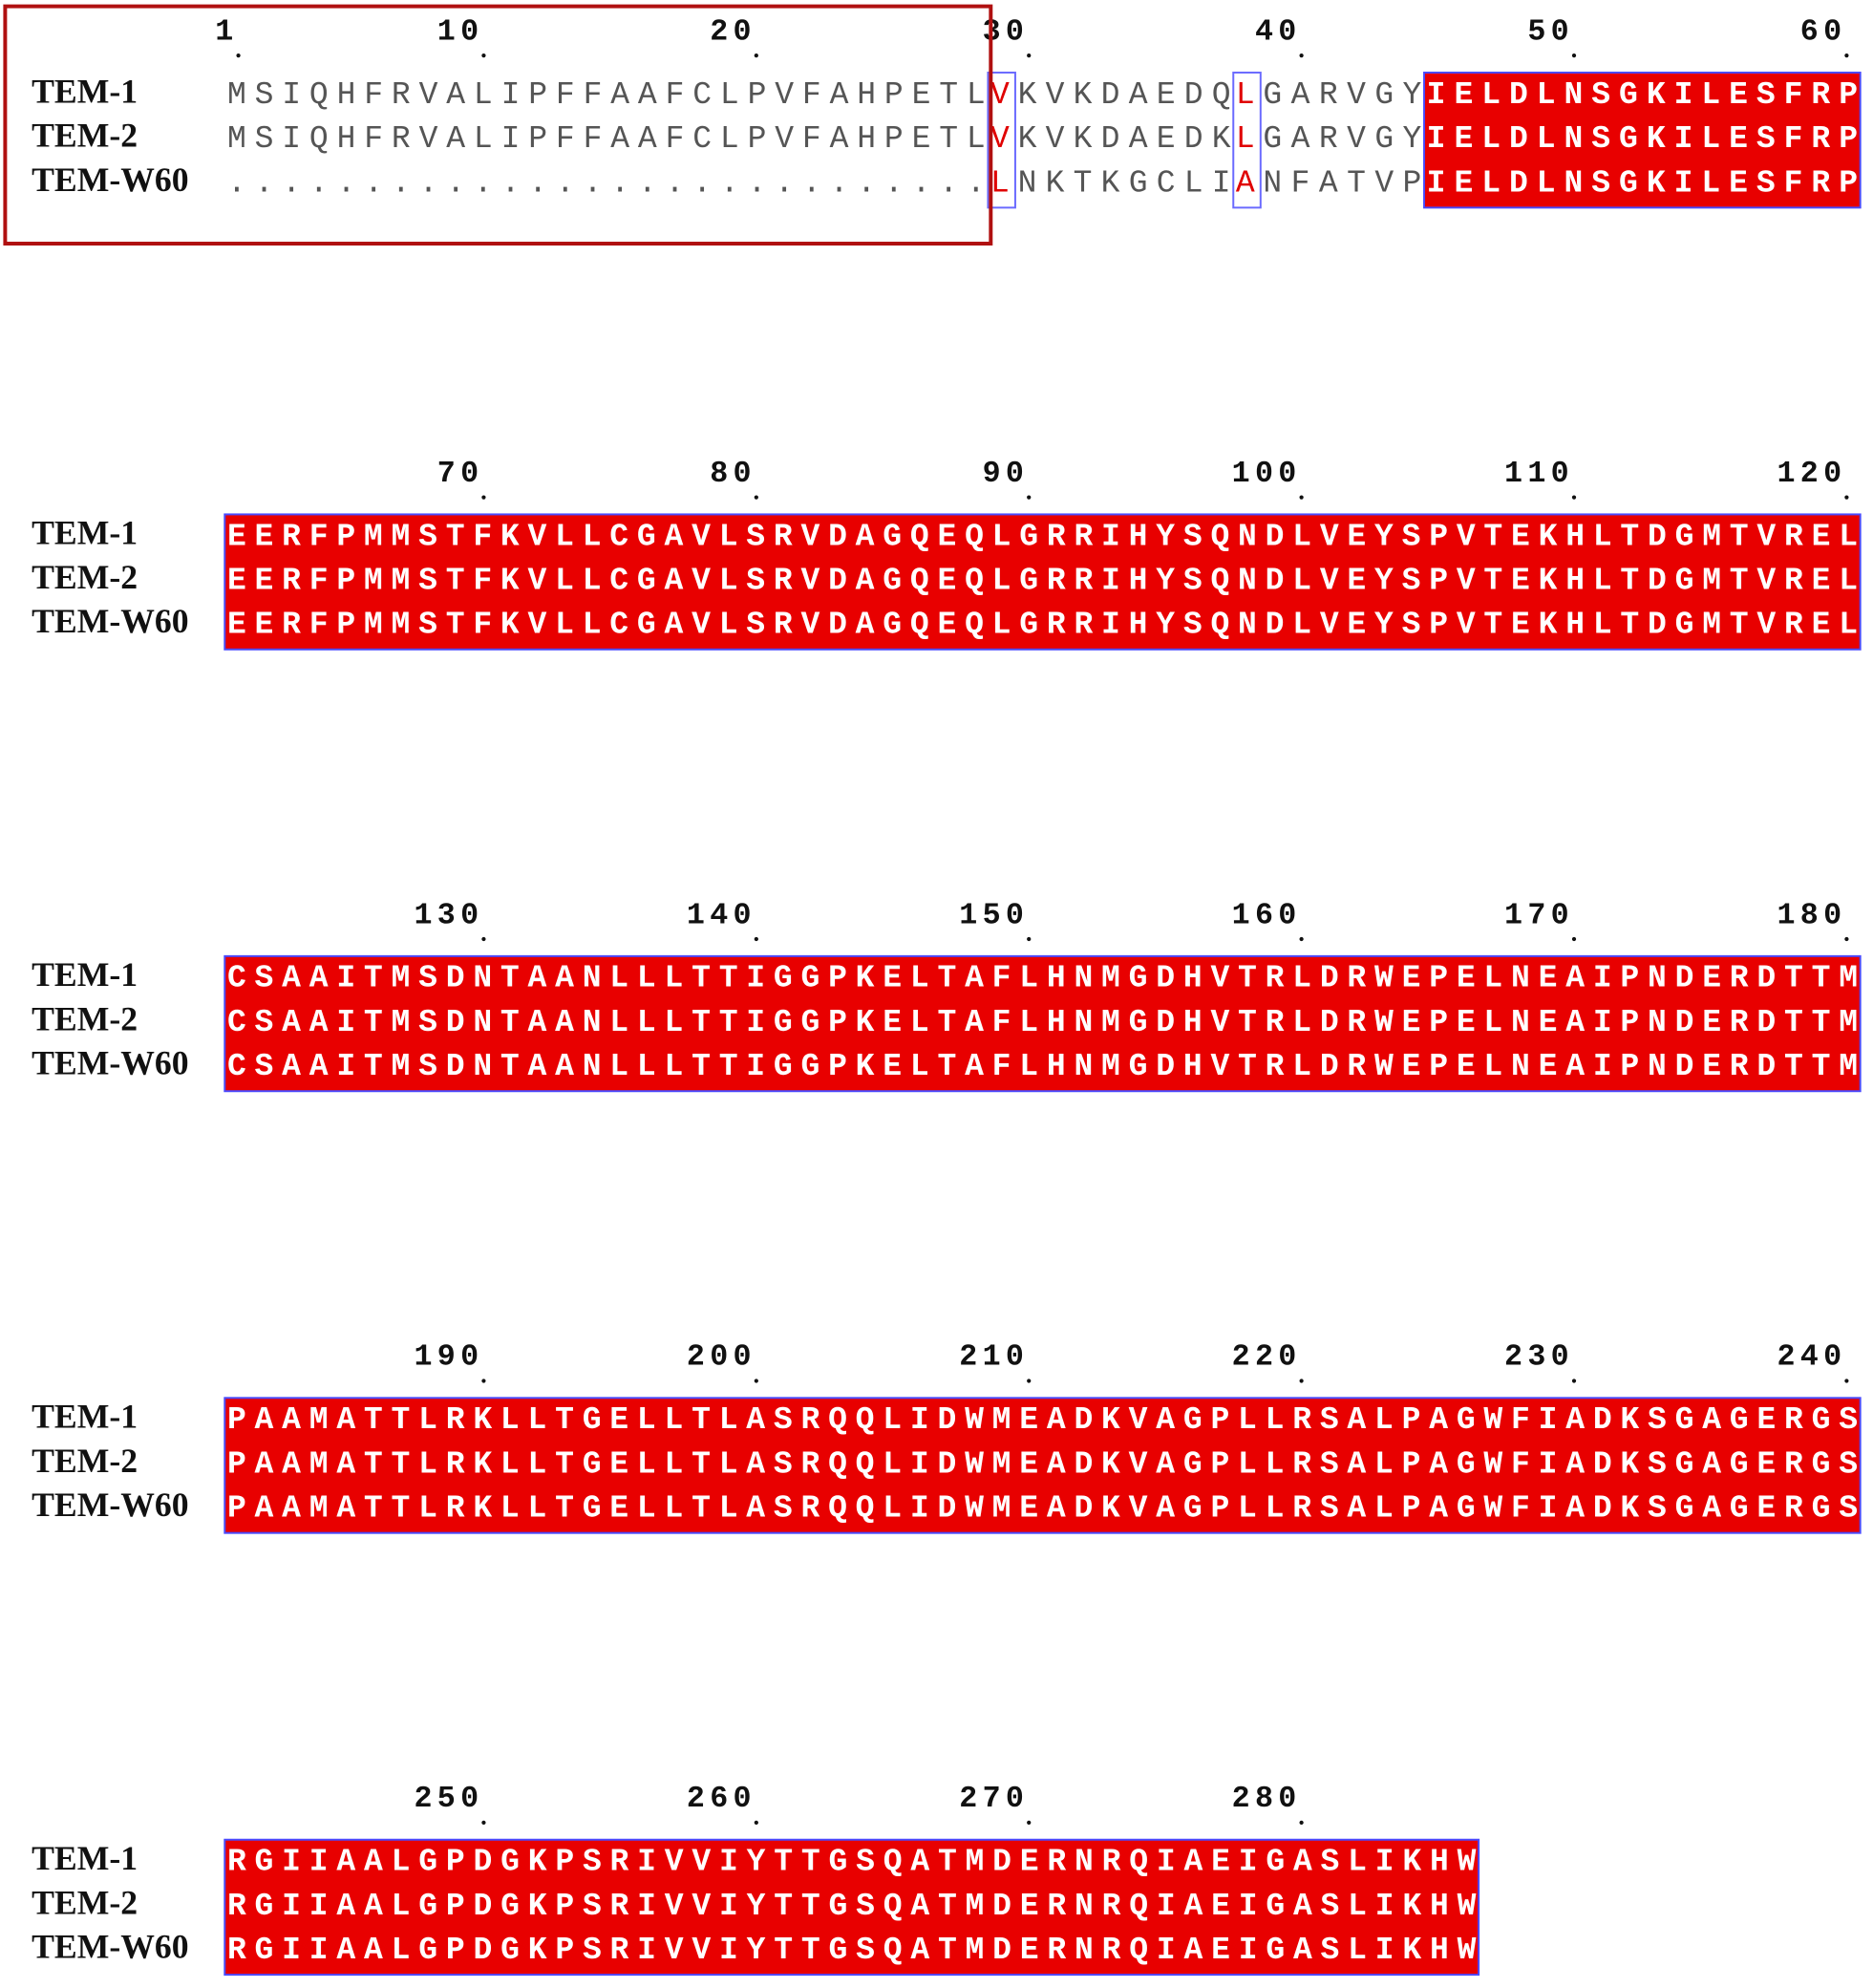  I want to click on ruler-number: 60, so click(1824, 31).